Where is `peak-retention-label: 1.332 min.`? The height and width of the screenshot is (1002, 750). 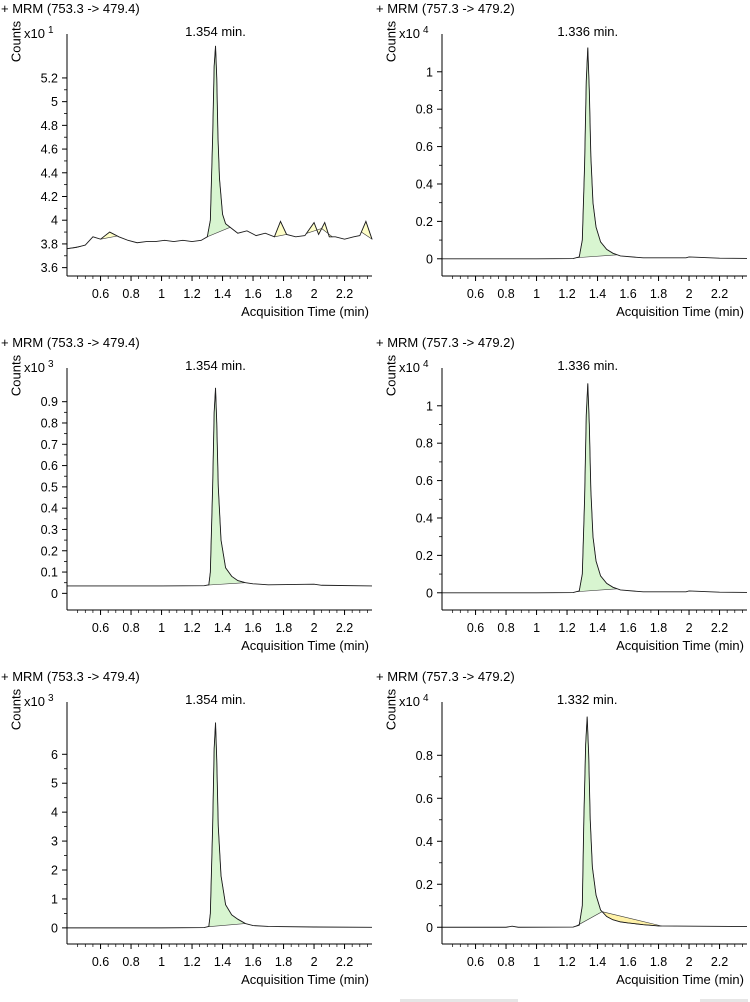
peak-retention-label: 1.332 min. is located at coordinates (587, 699).